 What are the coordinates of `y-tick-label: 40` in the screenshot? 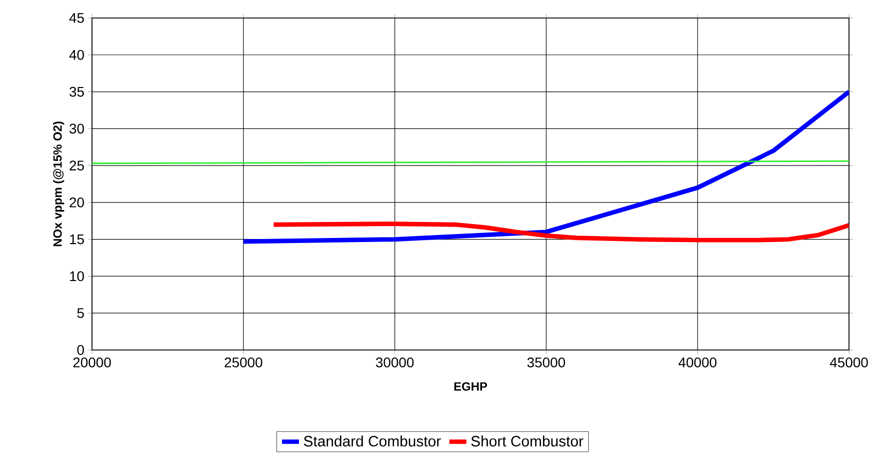 It's located at (76, 55).